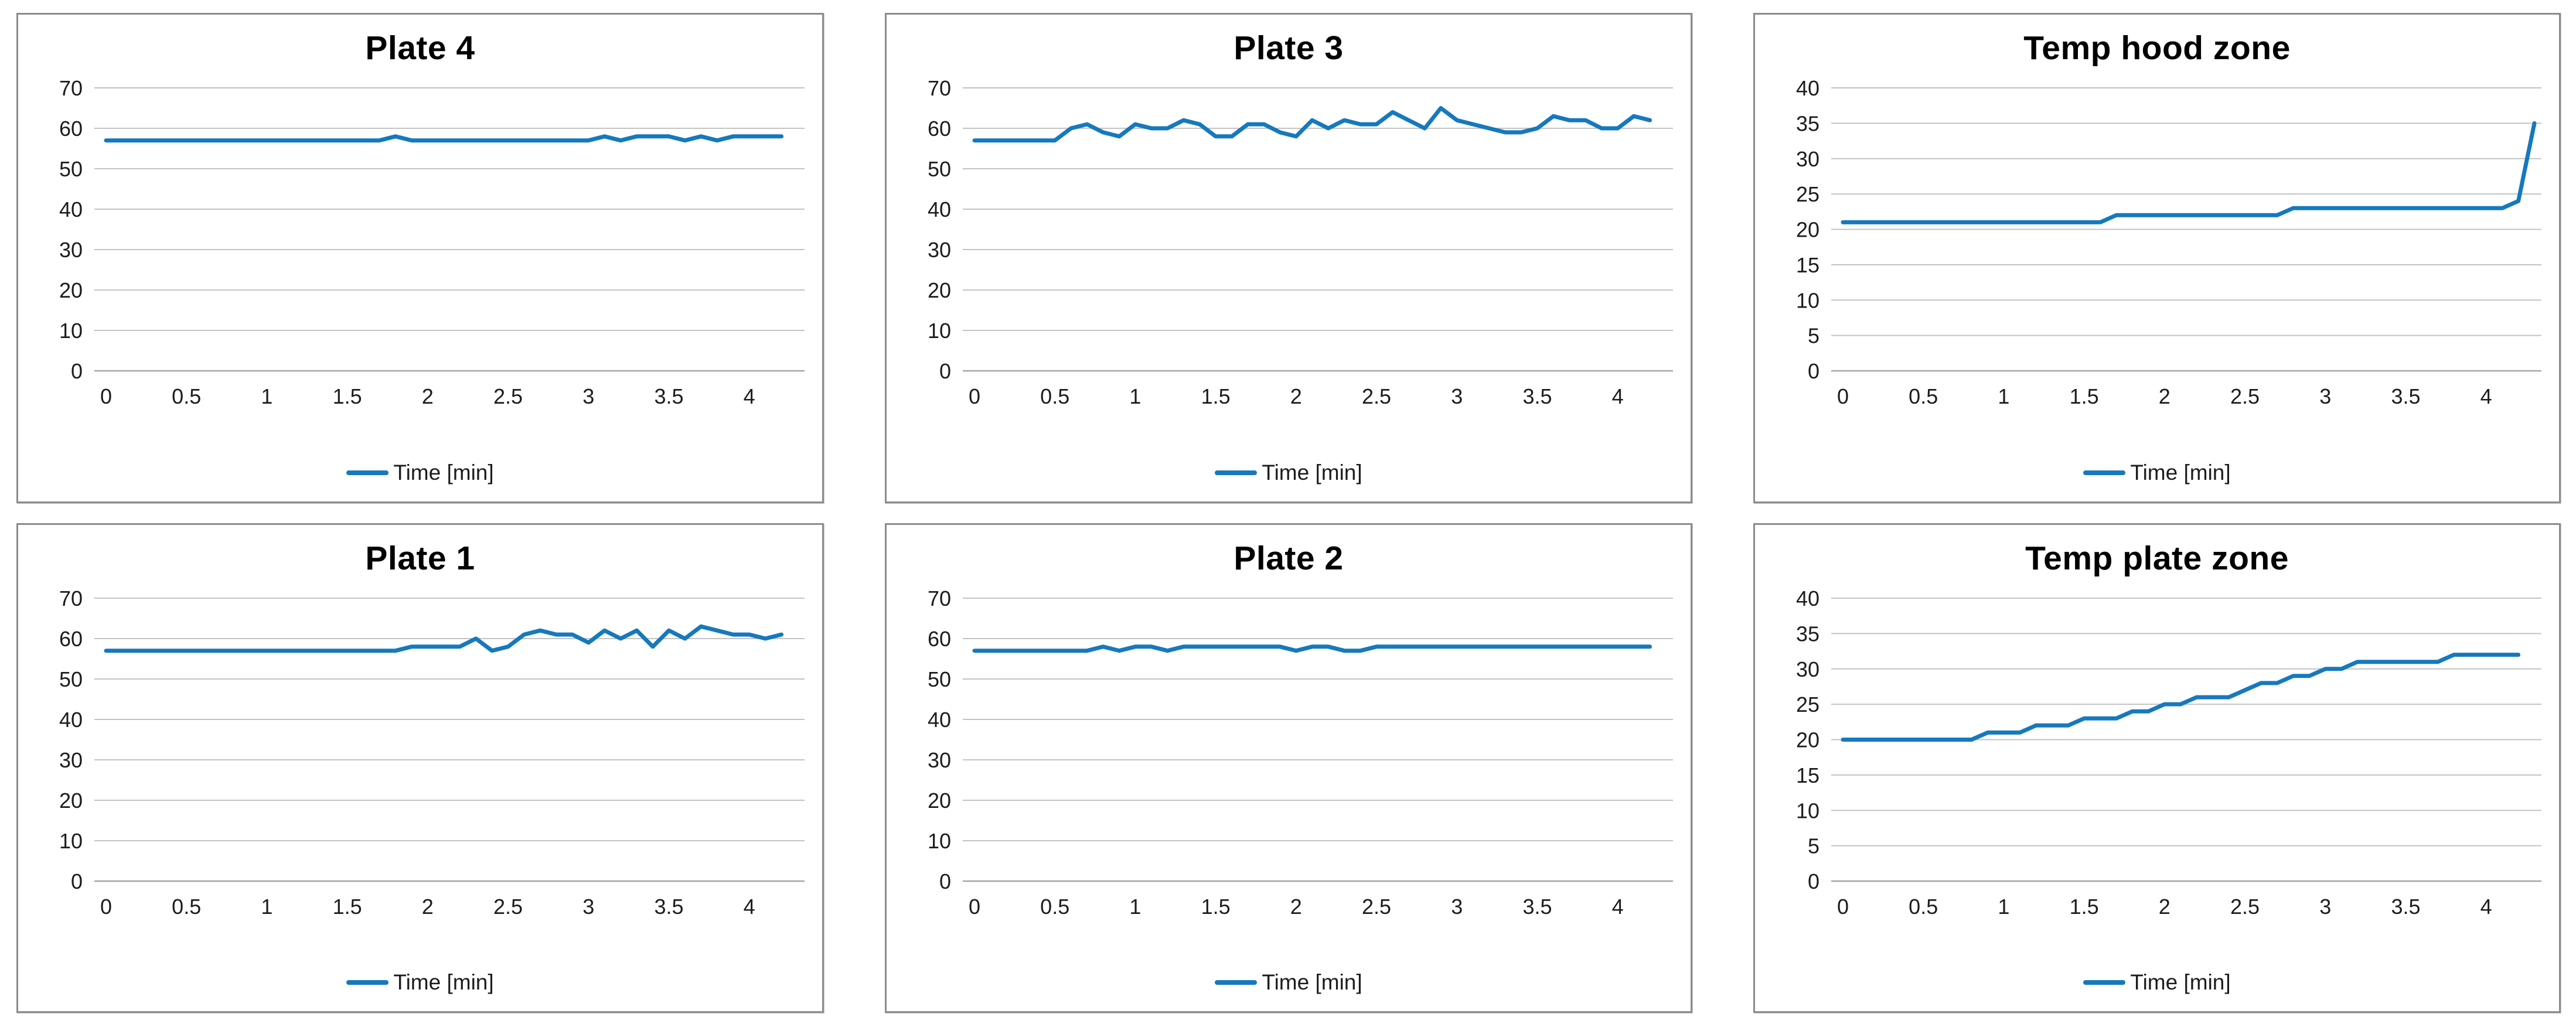 This screenshot has height=1027, width=2576. Describe the element at coordinates (432, 242) in the screenshot. I see `line-chart-plate-4: 0 10 20 30 40 50 60 70 0 0.5 1 1.5 2 2.5 3 3.5 4` at that location.